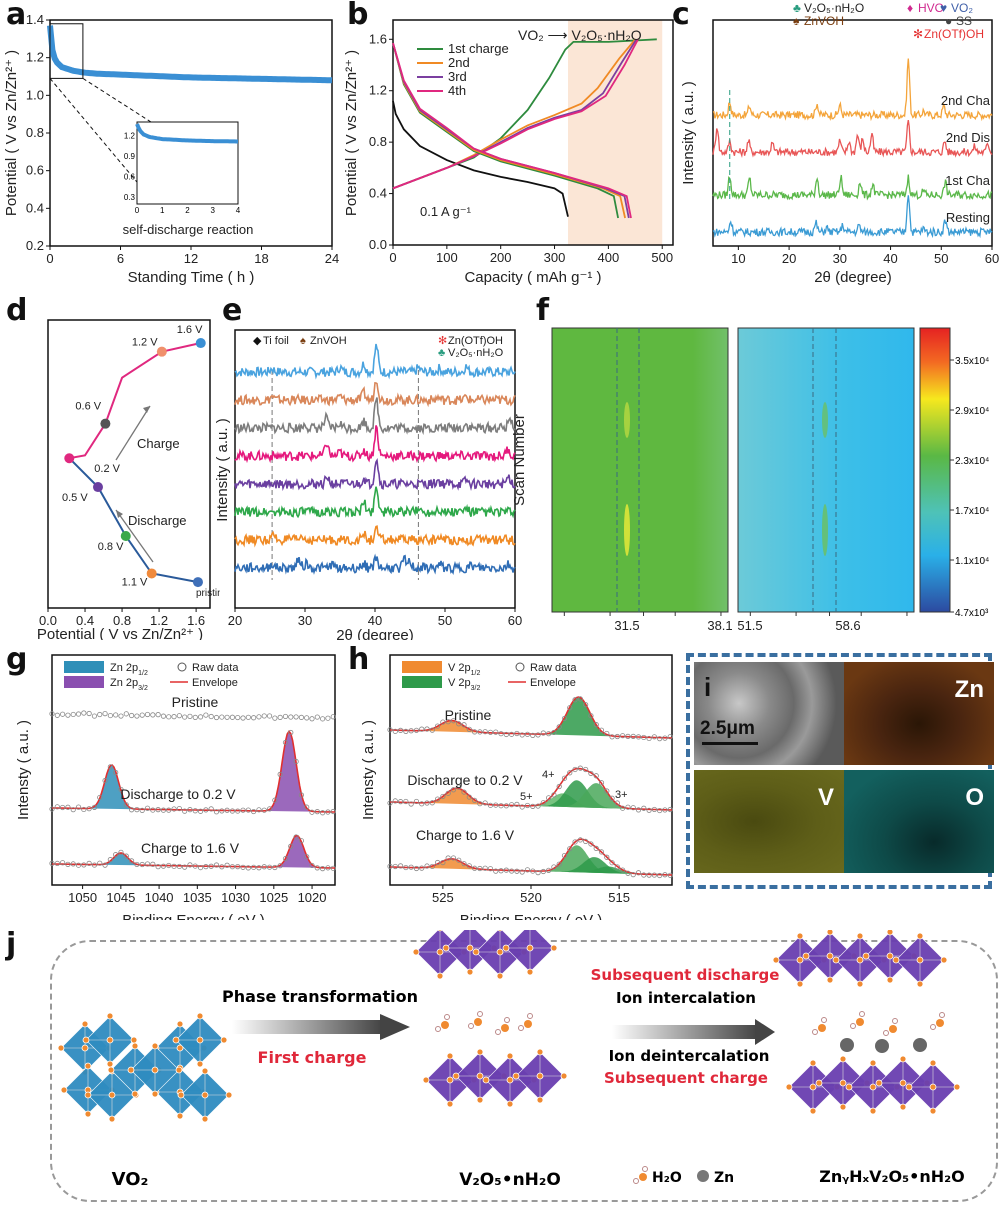  Describe the element at coordinates (577, 794) in the screenshot. I see `svg-h-peak-fill` at that location.